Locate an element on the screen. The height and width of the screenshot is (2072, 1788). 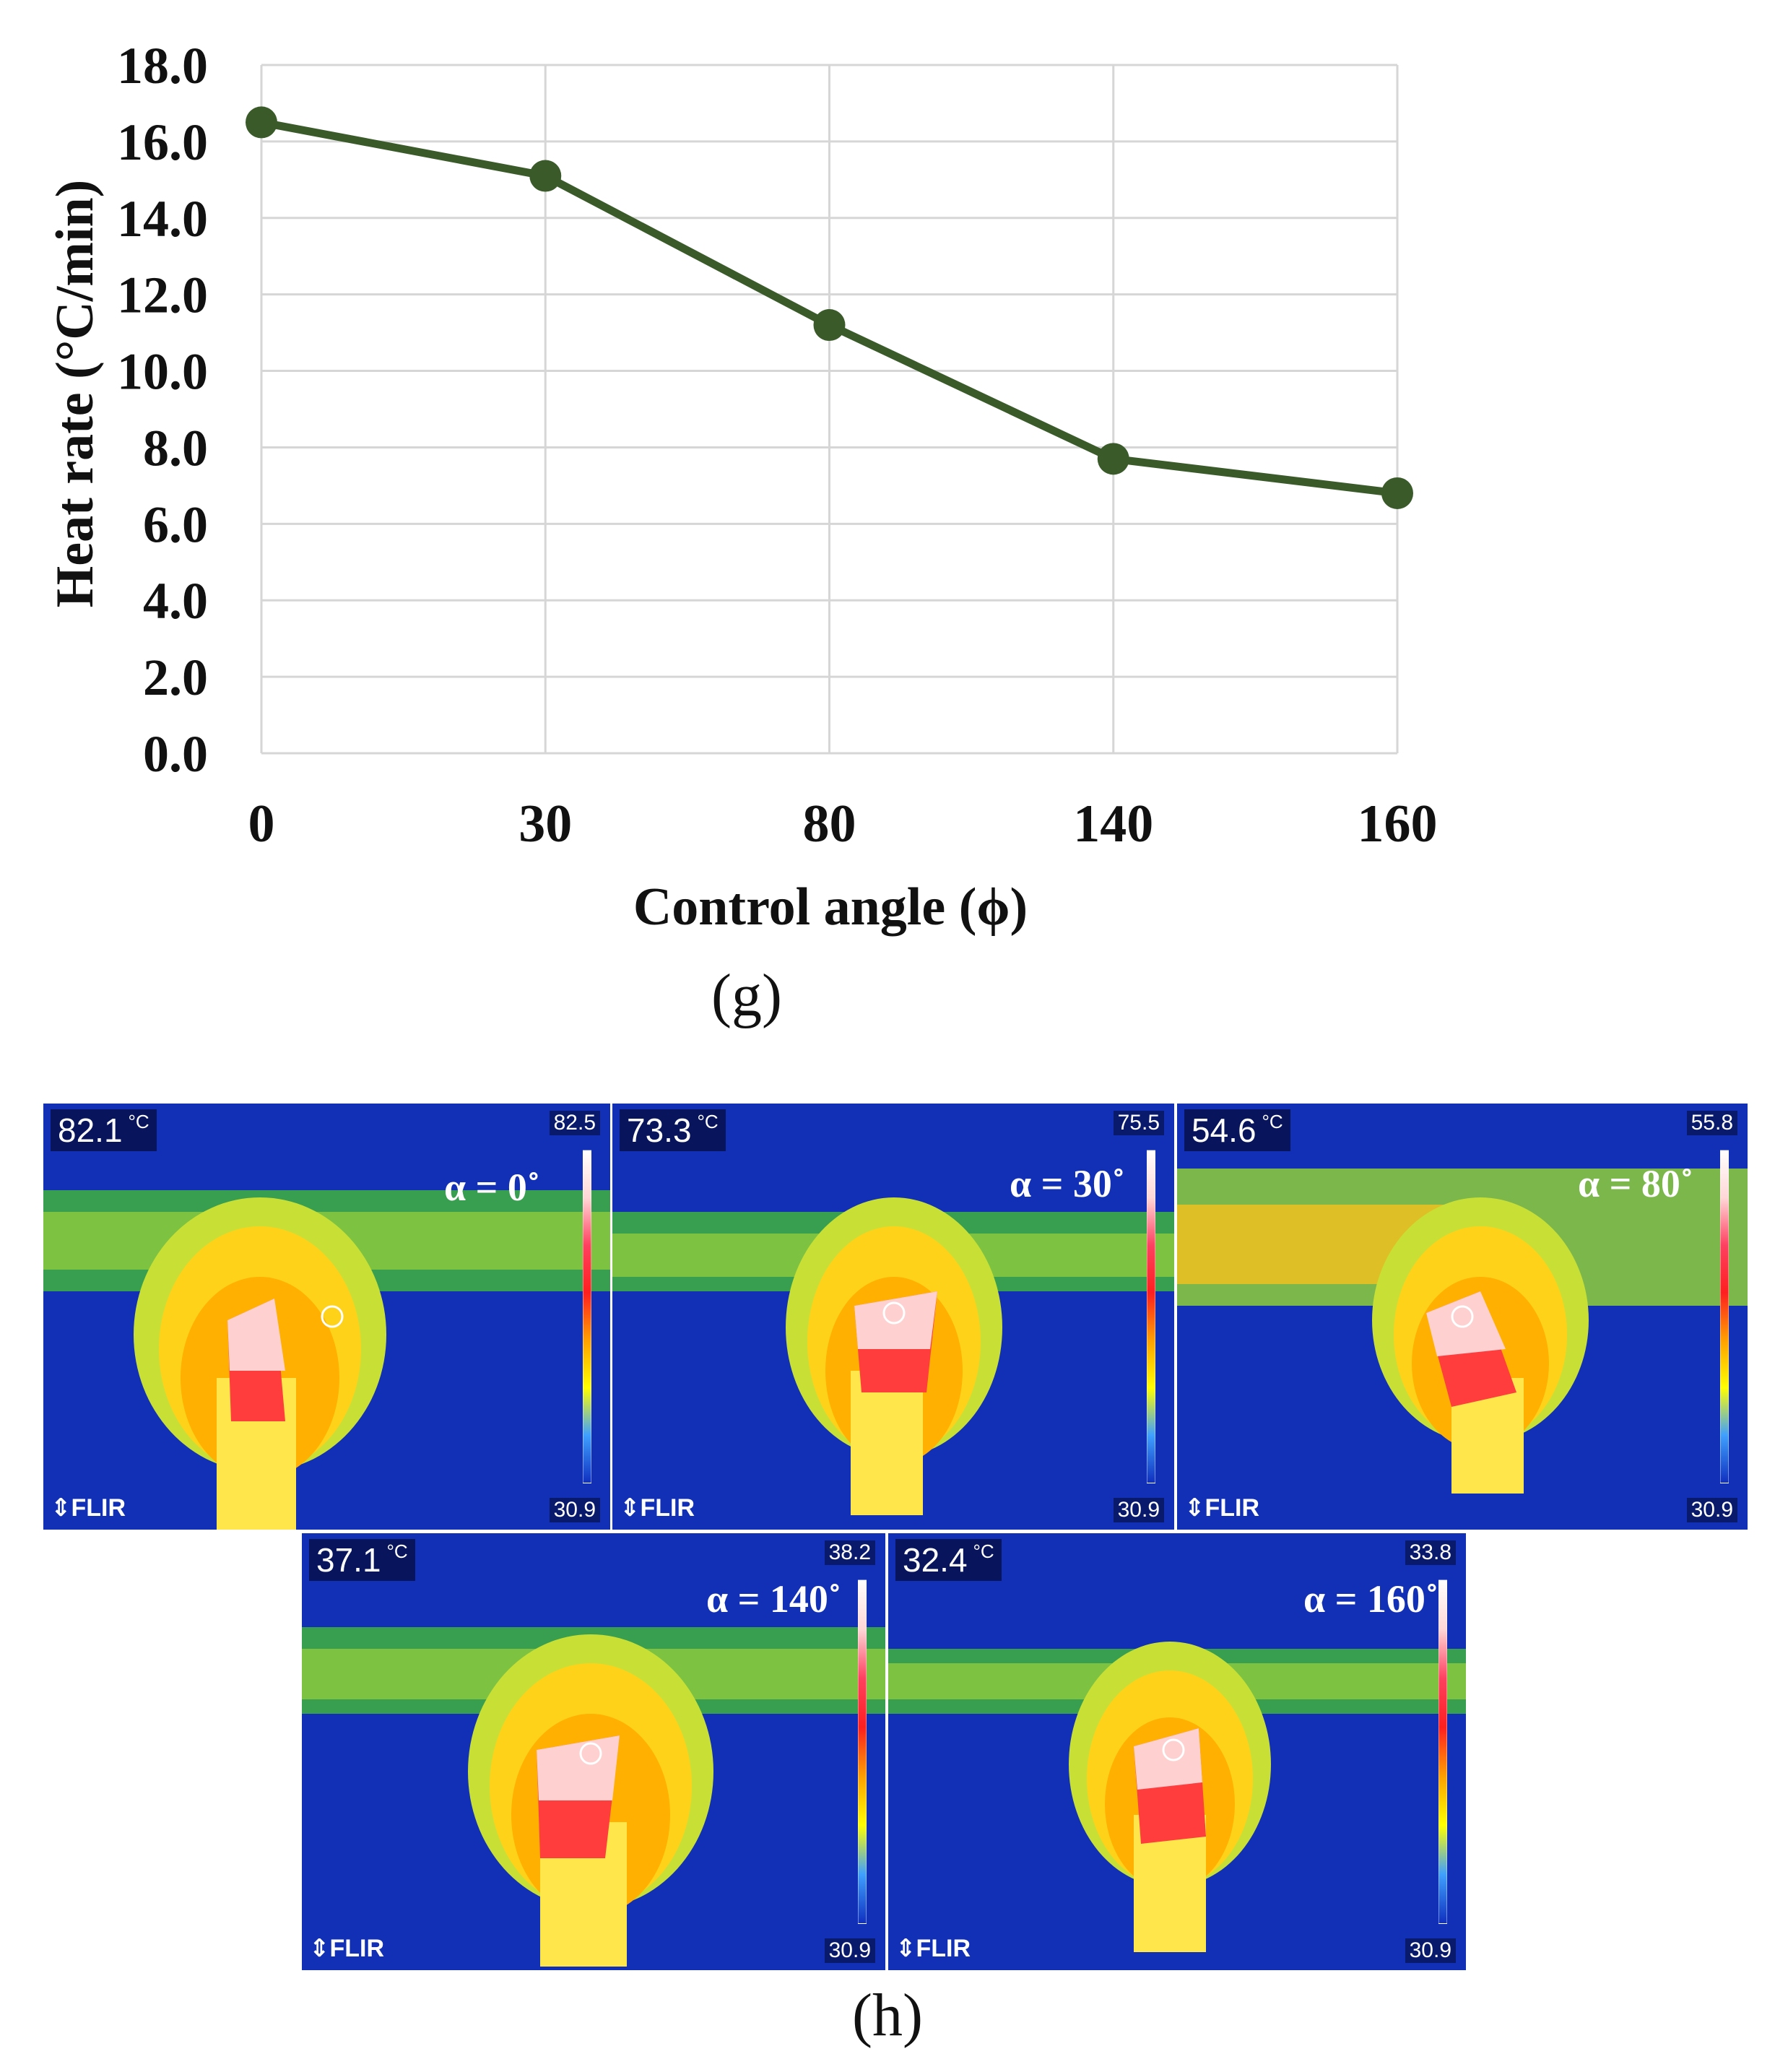
y-tick-label: 6.0 is located at coordinates (175, 524).